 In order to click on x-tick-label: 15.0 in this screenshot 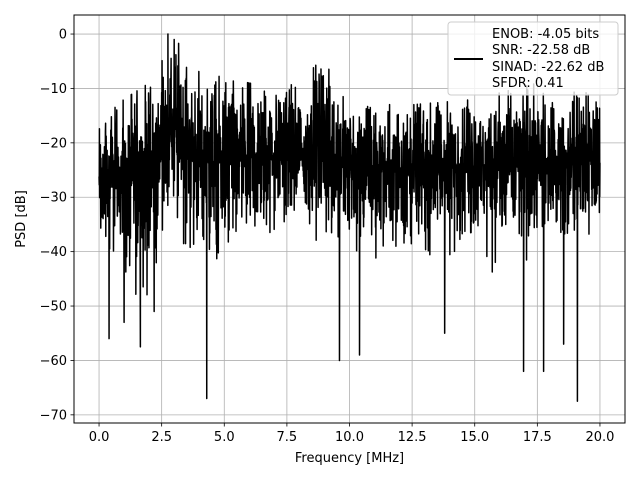, I will do `click(474, 437)`.